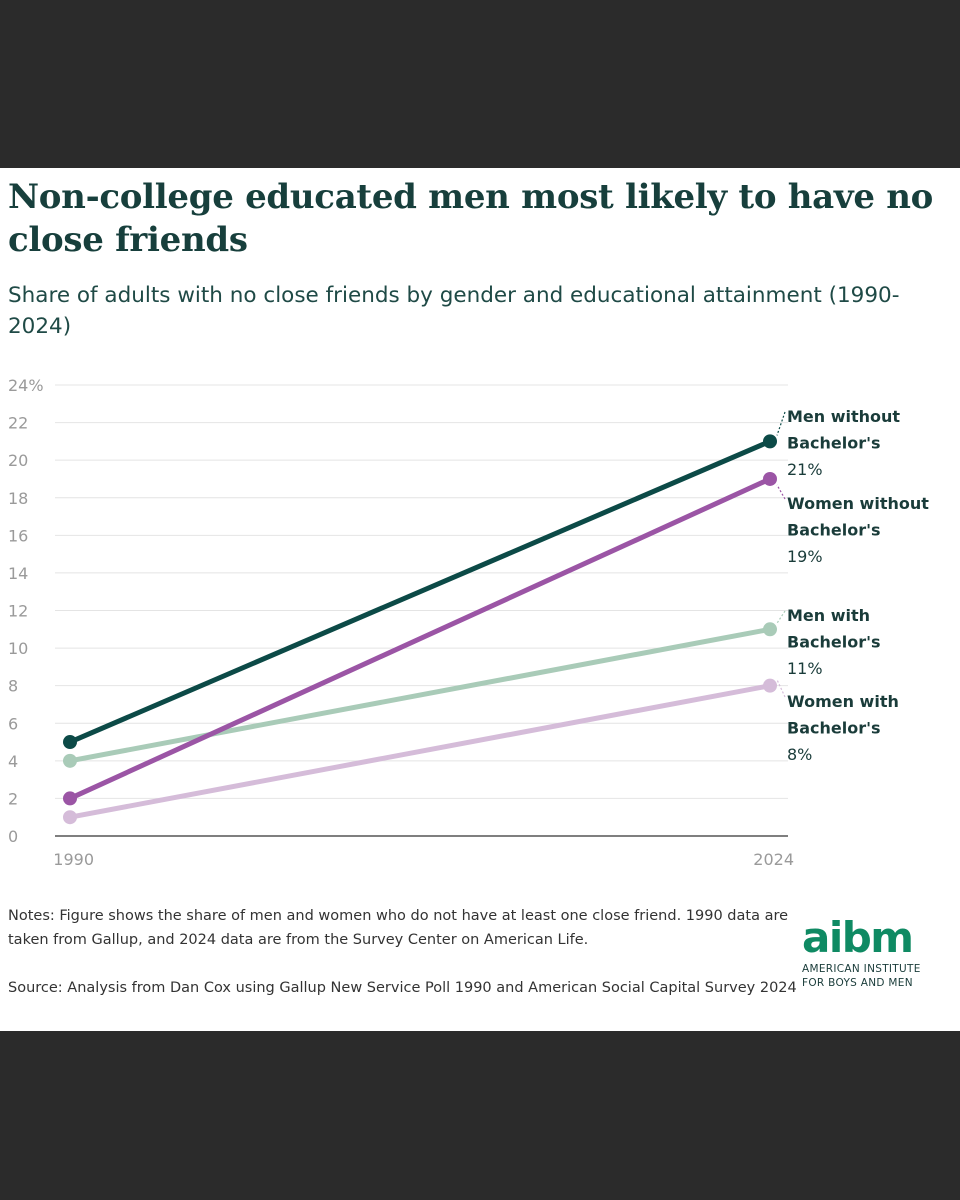 The width and height of the screenshot is (960, 1200). I want to click on series-end-value: 19%, so click(805, 556).